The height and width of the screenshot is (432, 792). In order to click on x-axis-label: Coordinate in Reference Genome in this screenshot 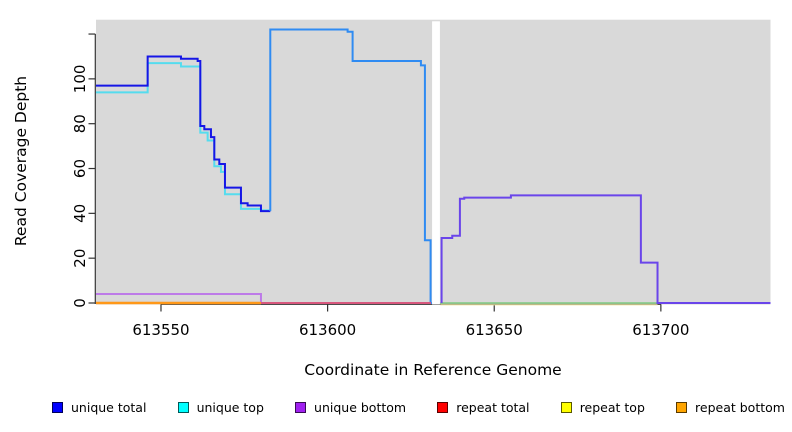, I will do `click(433, 370)`.